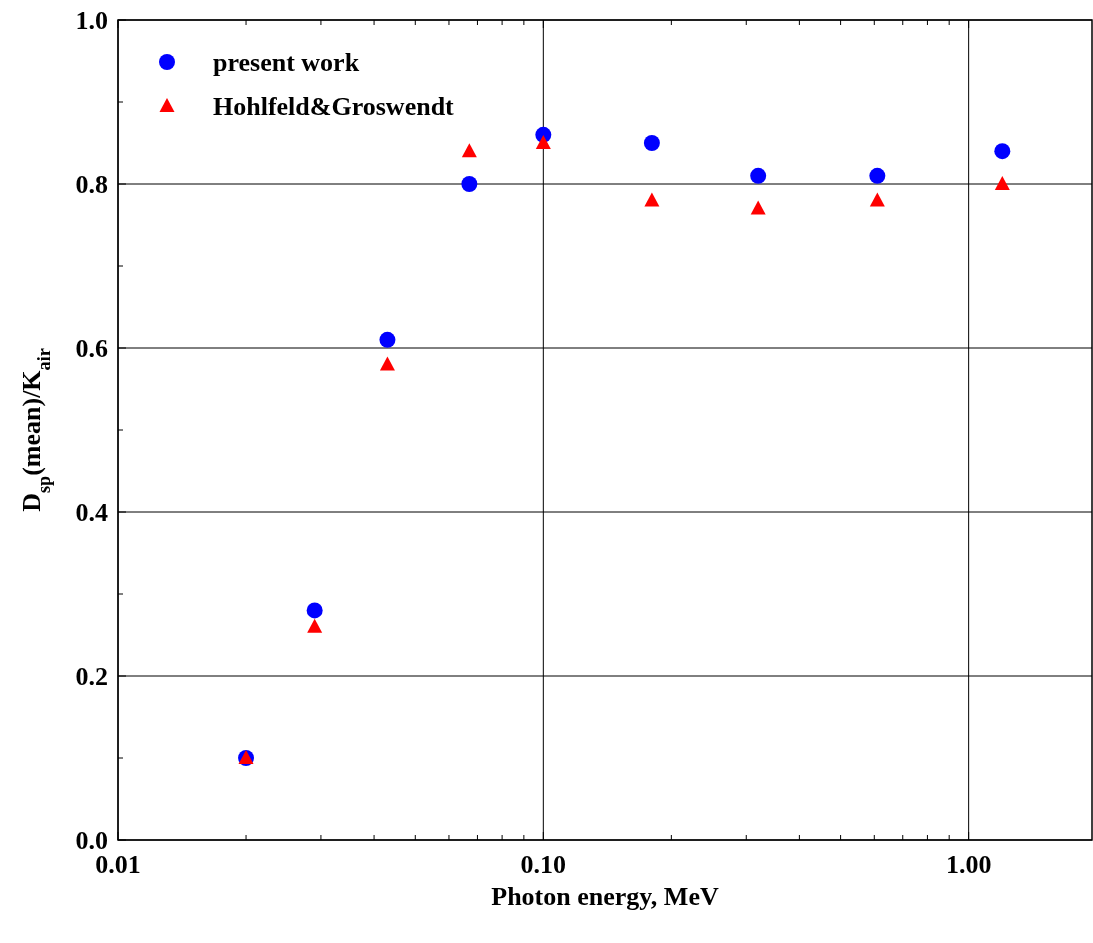  I want to click on y-tick-label: 1.0, so click(91, 20).